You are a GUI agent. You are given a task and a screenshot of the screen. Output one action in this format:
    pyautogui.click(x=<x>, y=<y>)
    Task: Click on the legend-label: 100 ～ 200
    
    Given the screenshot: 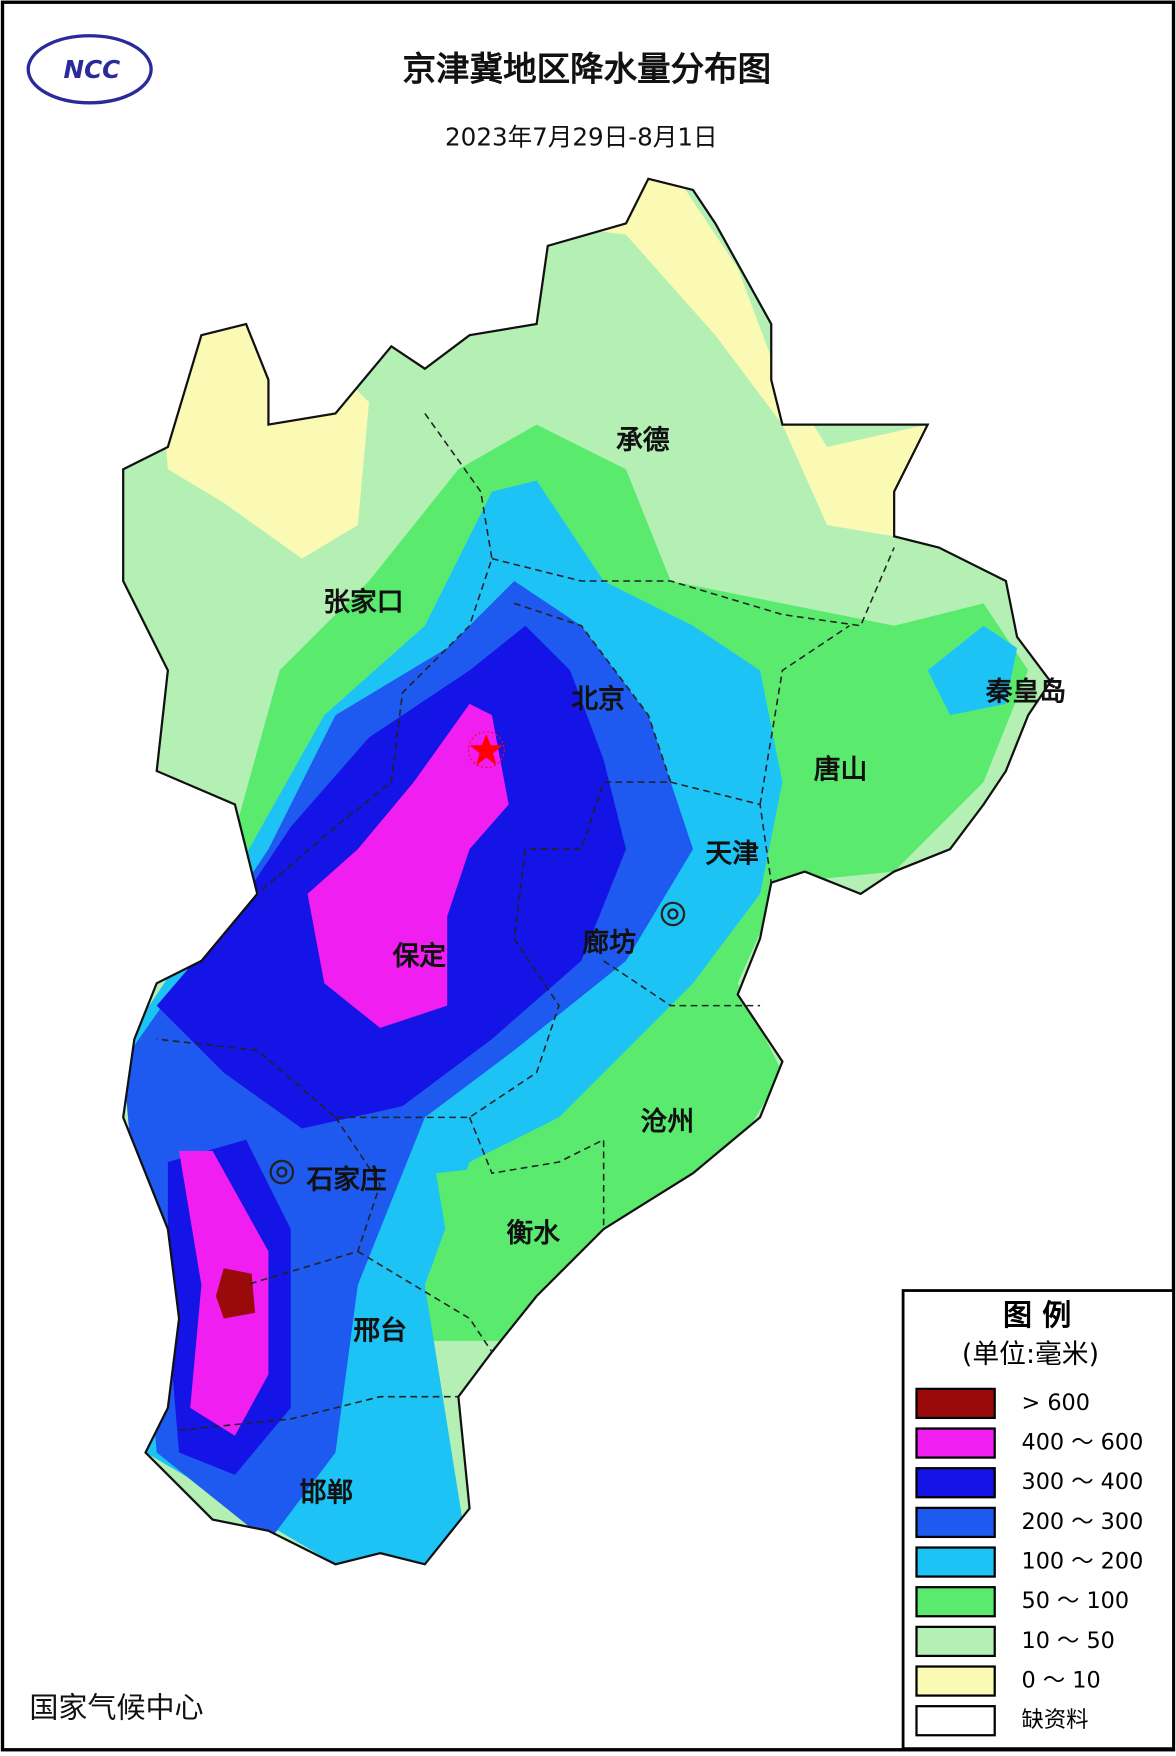 What is the action you would take?
    pyautogui.click(x=1083, y=1562)
    